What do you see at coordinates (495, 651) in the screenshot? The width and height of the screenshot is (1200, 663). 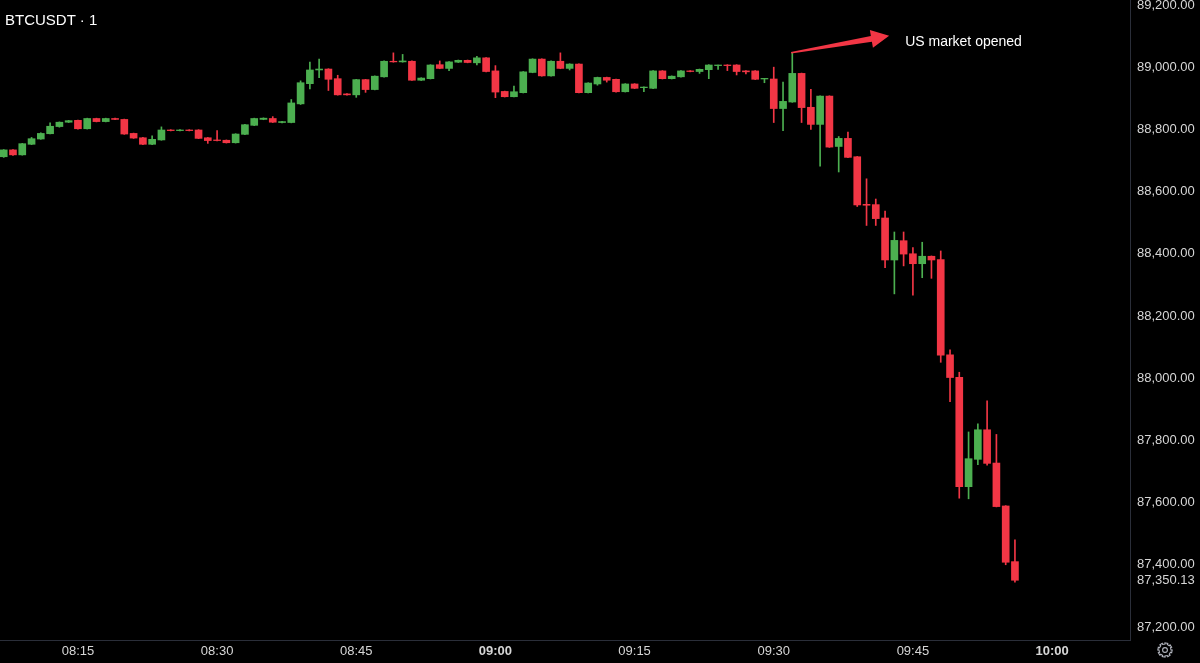 I see `x-tick-label: 09:00` at bounding box center [495, 651].